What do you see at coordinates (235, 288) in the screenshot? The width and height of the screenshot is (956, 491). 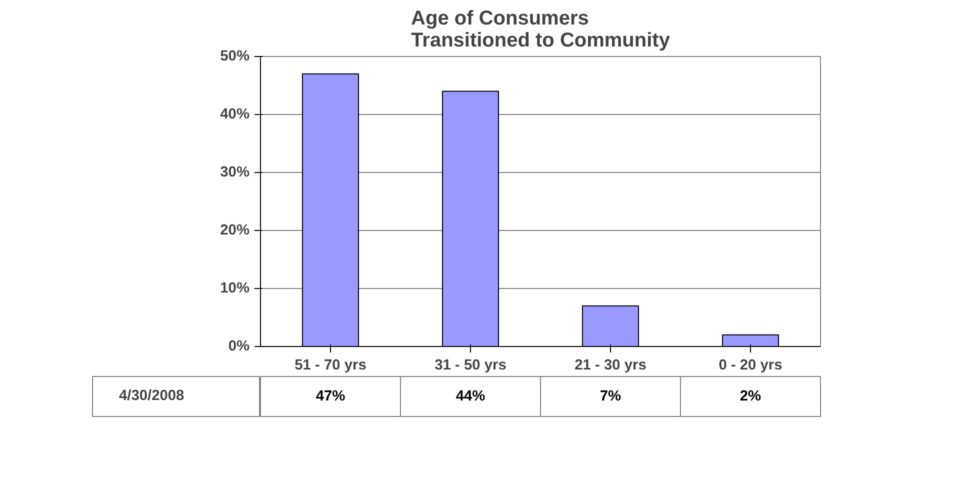 I see `y-tick-label: 10%` at bounding box center [235, 288].